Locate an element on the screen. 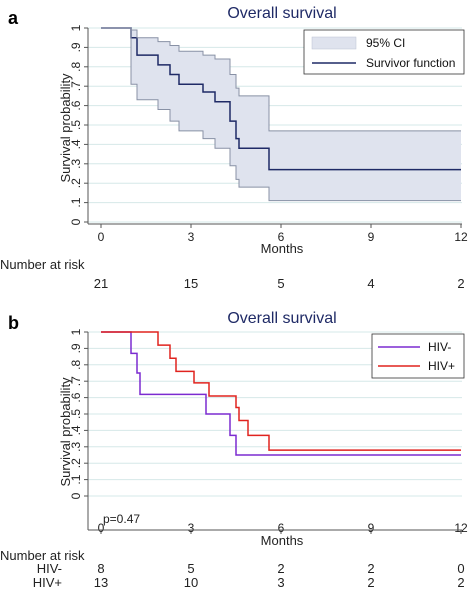 This screenshot has height=591, width=472. p-value-annotation: p=0.47 is located at coordinates (121, 519).